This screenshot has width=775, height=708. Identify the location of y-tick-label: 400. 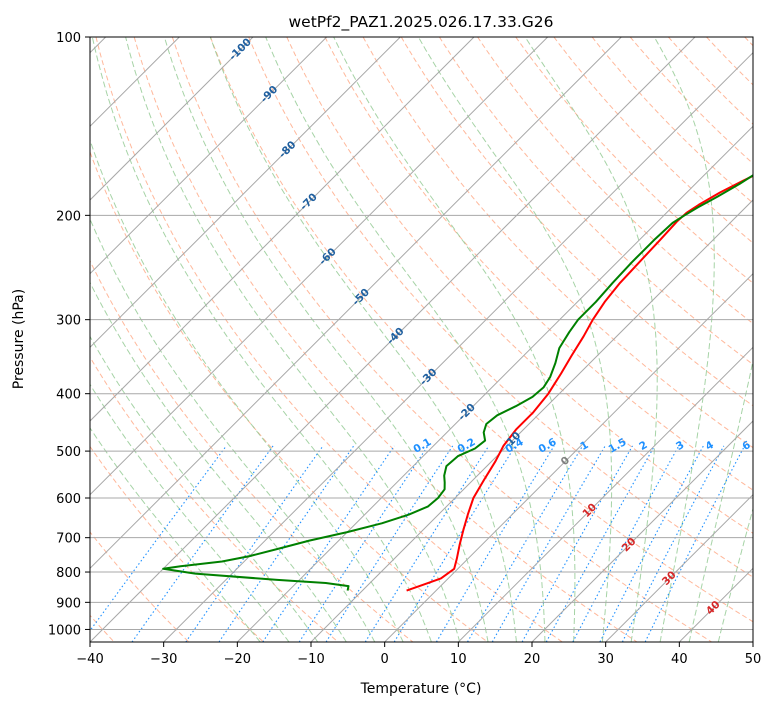
(68, 395).